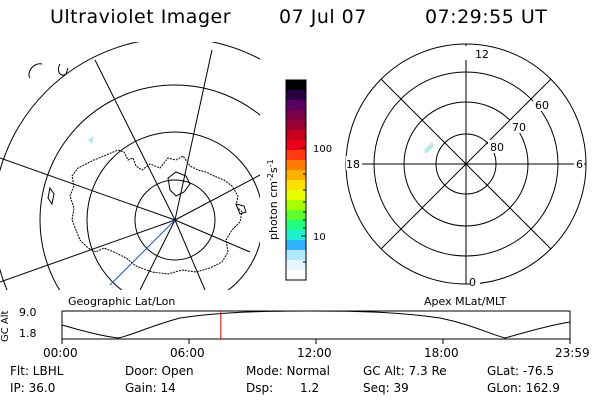 The image size is (600, 400). What do you see at coordinates (482, 54) in the screenshot?
I see `mlt-label-12: 12` at bounding box center [482, 54].